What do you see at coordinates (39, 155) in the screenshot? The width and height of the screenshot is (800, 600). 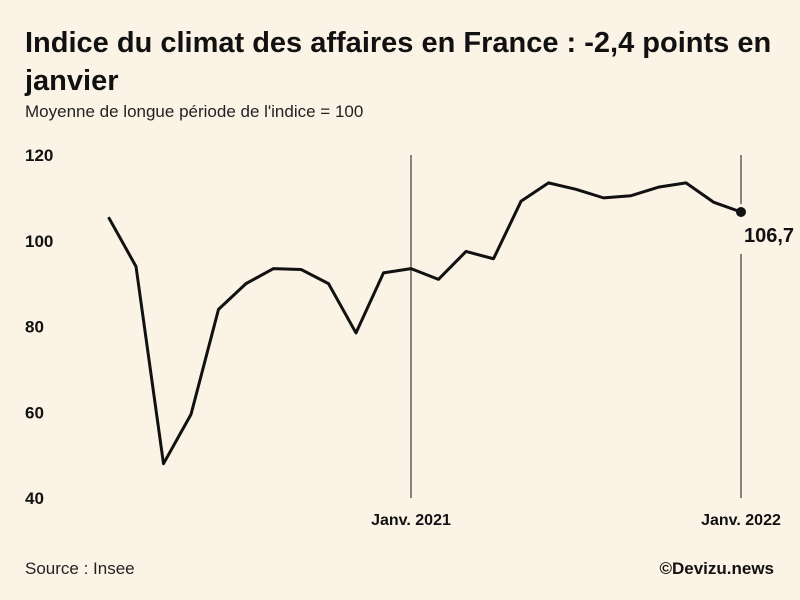 I see `y-tick-label: 120` at bounding box center [39, 155].